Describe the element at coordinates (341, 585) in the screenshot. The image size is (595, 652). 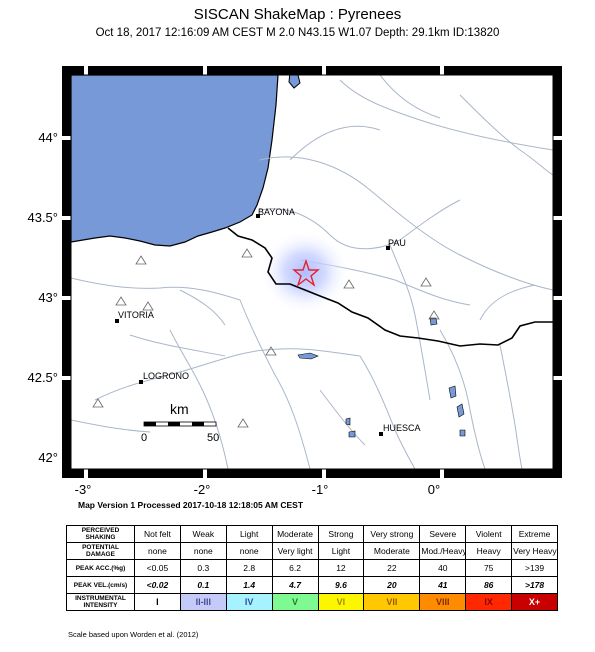
I see `legend-cell: 9.6` at that location.